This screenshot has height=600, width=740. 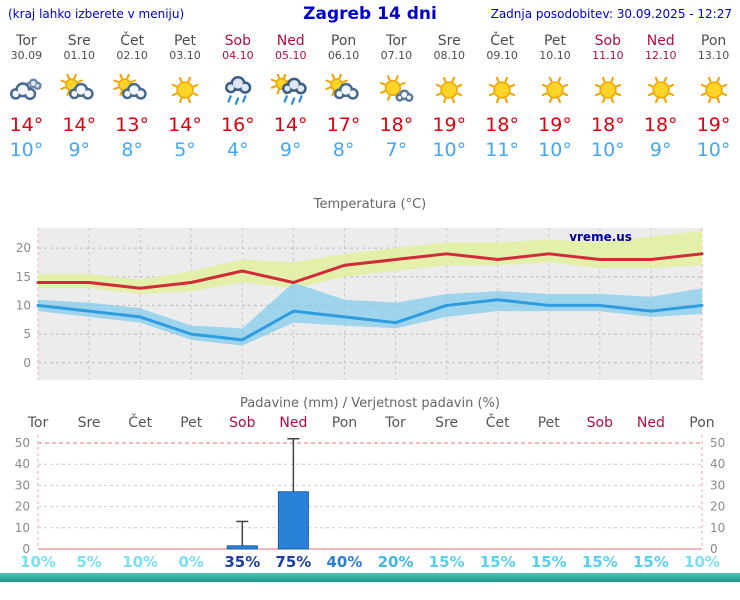 What do you see at coordinates (293, 562) in the screenshot?
I see `svg-text: 75%` at bounding box center [293, 562].